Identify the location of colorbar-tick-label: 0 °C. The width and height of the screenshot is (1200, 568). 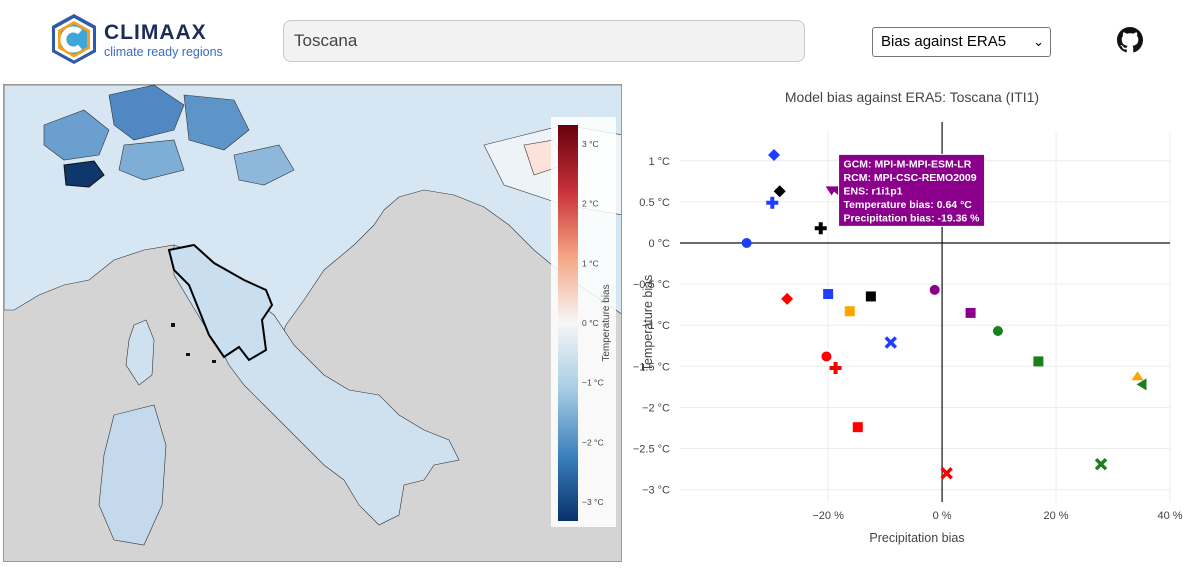
(590, 323).